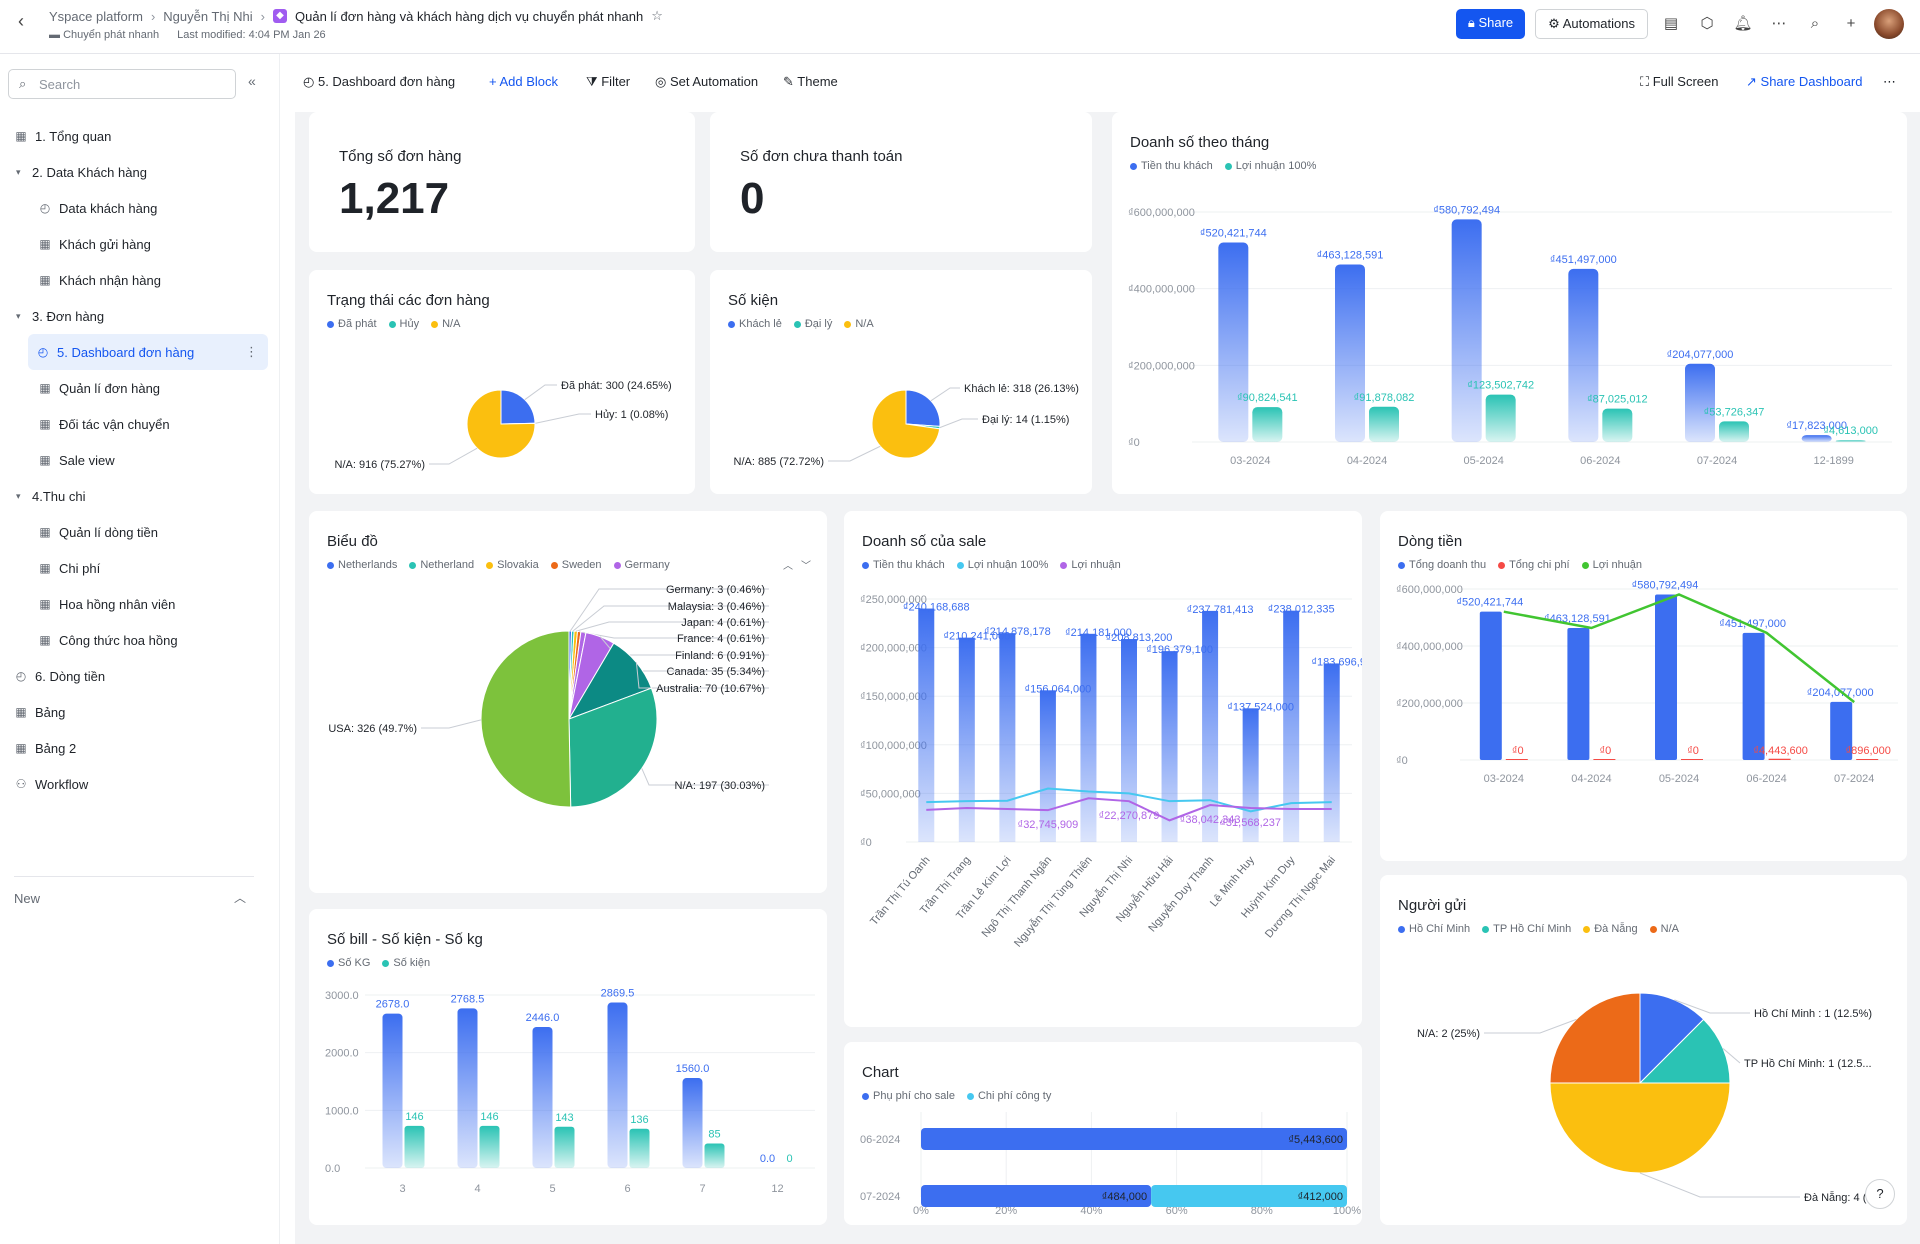 This screenshot has width=1920, height=1244. I want to click on plus-icon: +, so click(1851, 23).